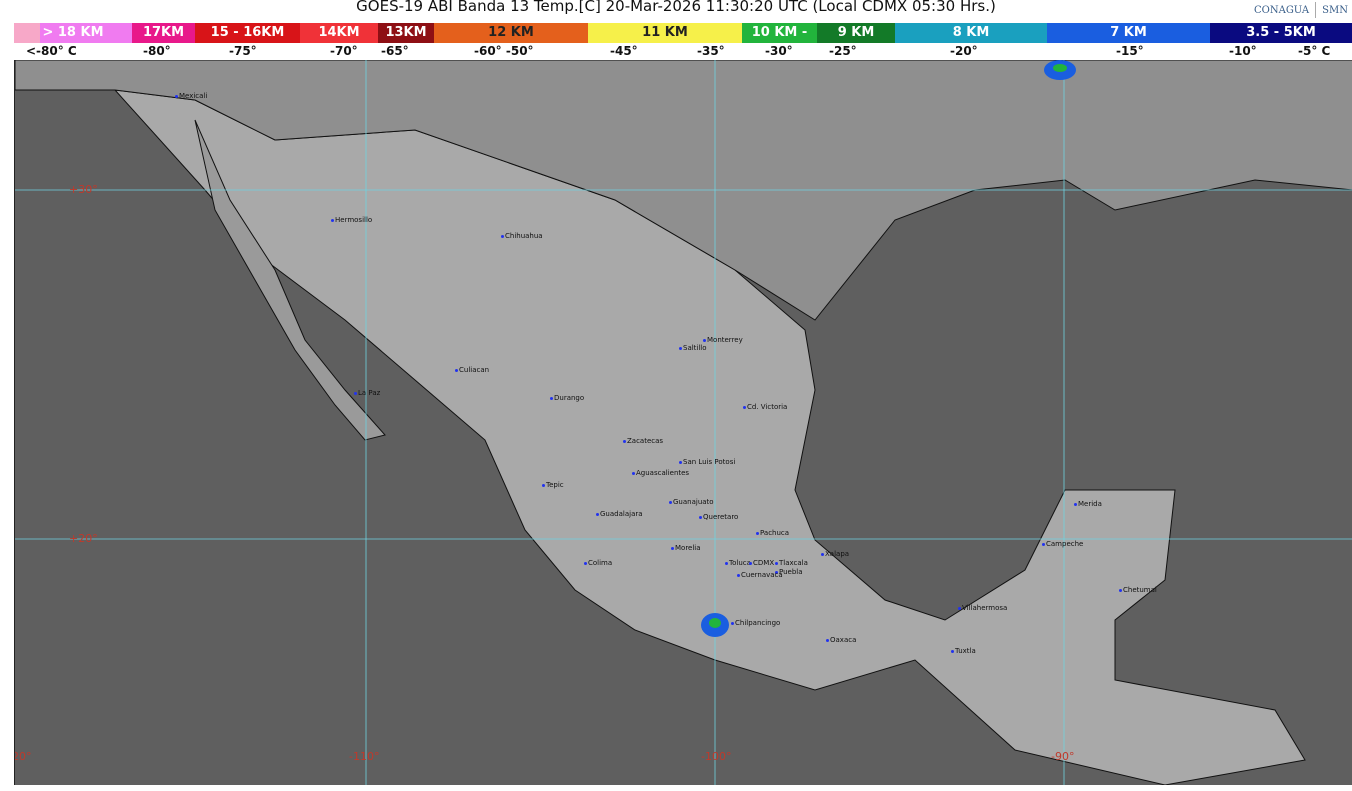  What do you see at coordinates (243, 51) in the screenshot?
I see `scale-temperature: -75°` at bounding box center [243, 51].